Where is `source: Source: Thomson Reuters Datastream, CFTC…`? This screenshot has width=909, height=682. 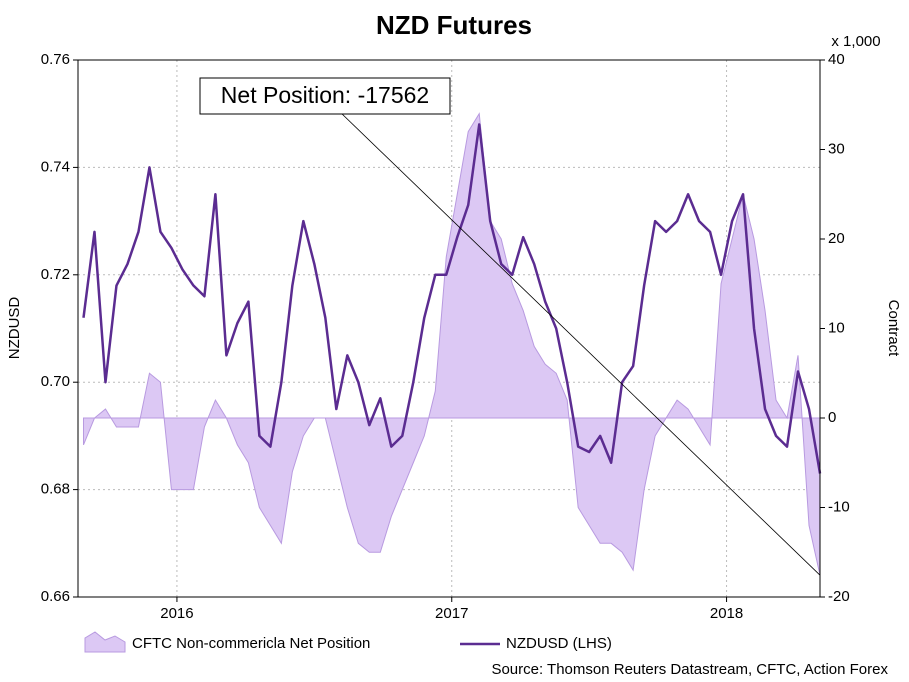
source: Source: Thomson Reuters Datastream, CFTC… is located at coordinates (689, 669).